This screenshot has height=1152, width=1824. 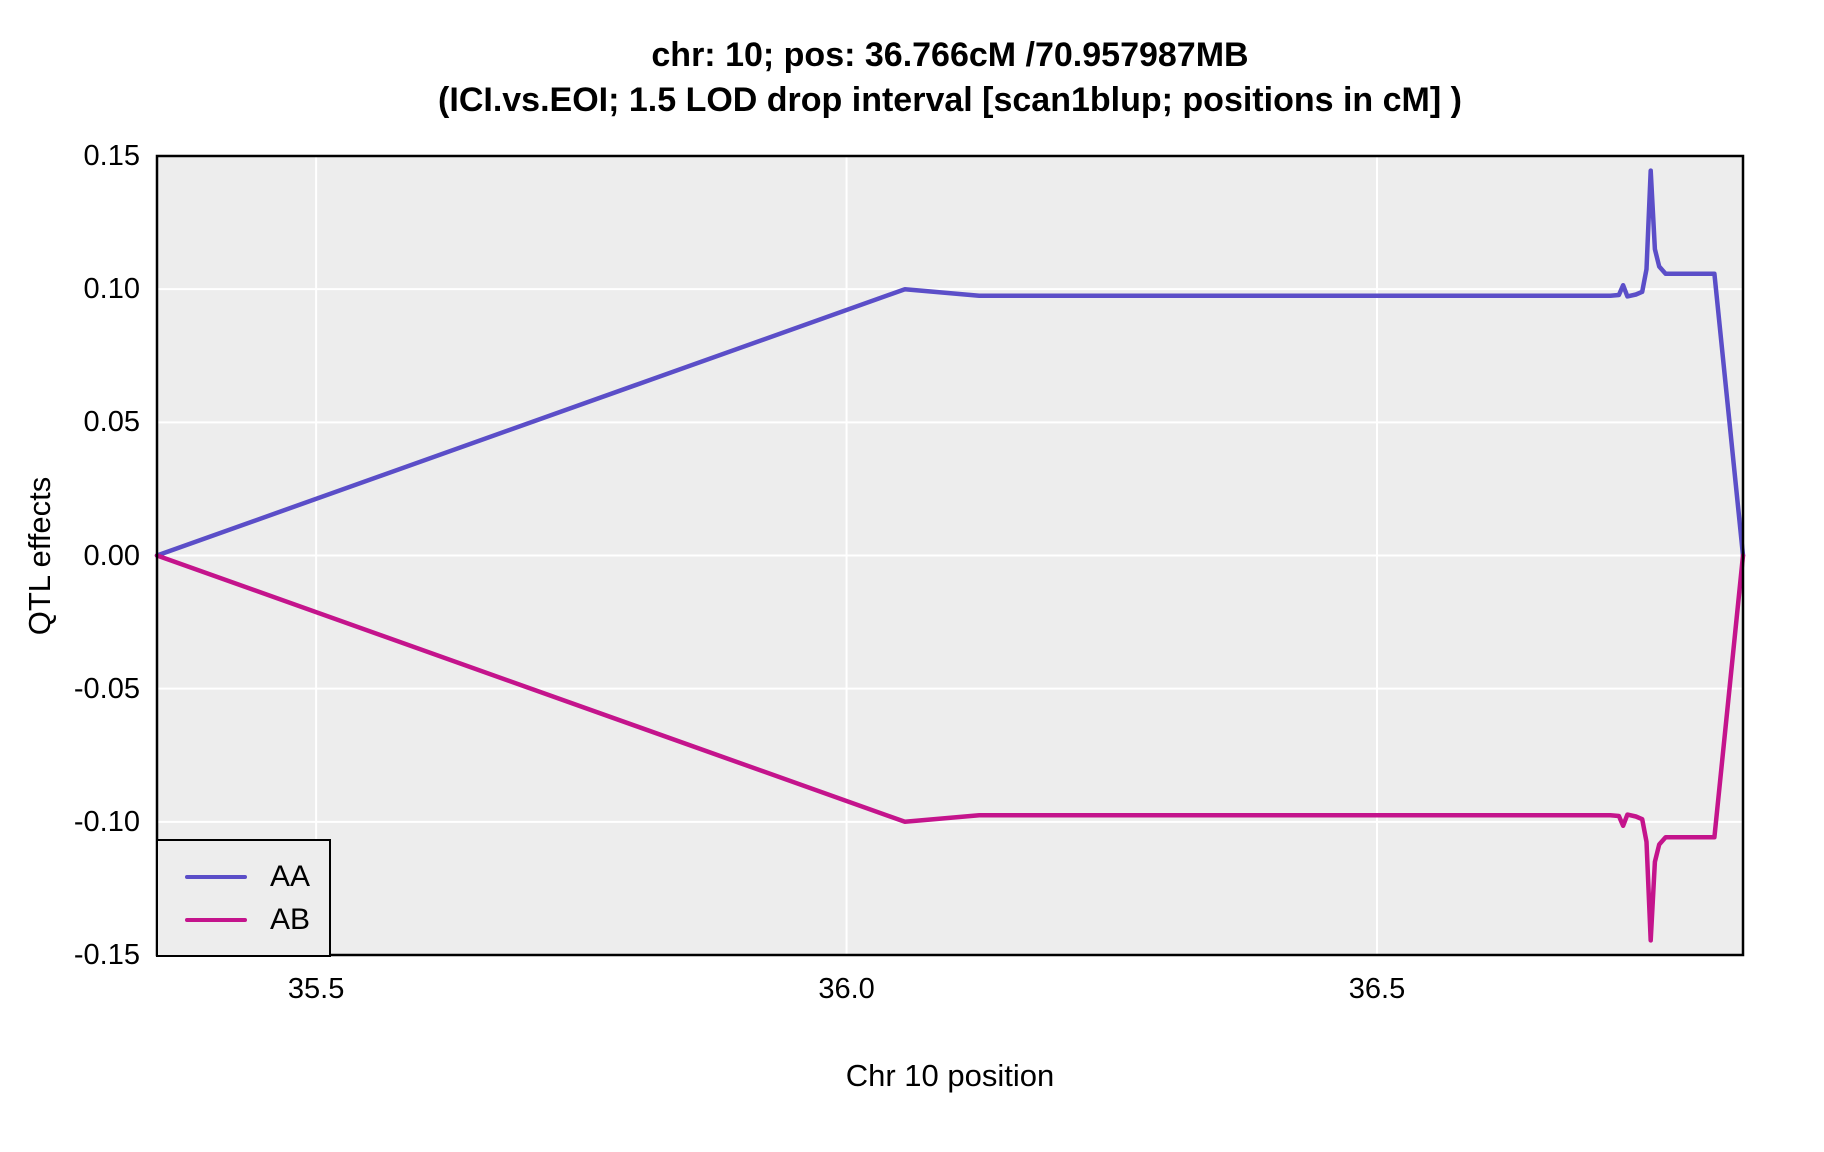 What do you see at coordinates (106, 821) in the screenshot?
I see `y-tick-label: -0.10` at bounding box center [106, 821].